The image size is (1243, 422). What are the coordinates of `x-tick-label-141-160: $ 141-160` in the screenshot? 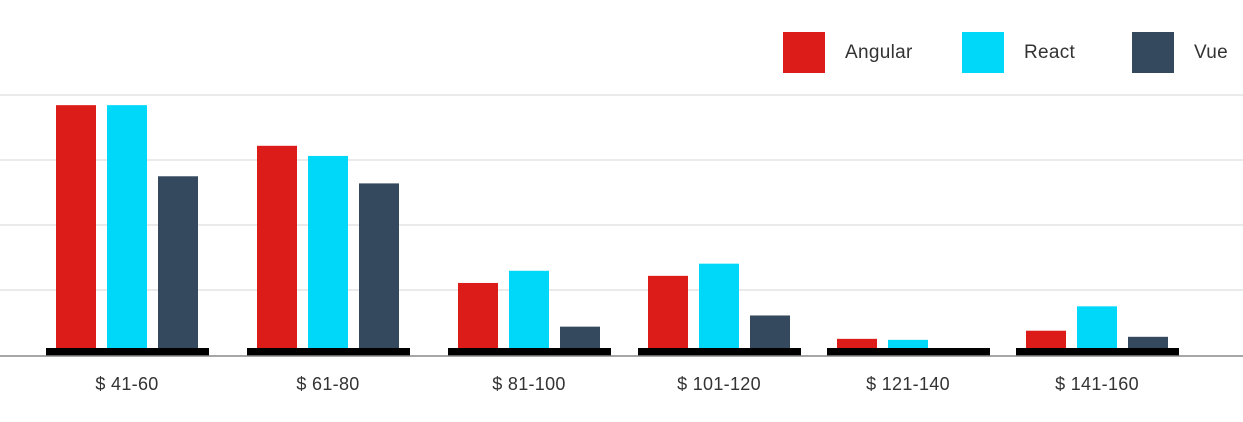 It's located at (1097, 384).